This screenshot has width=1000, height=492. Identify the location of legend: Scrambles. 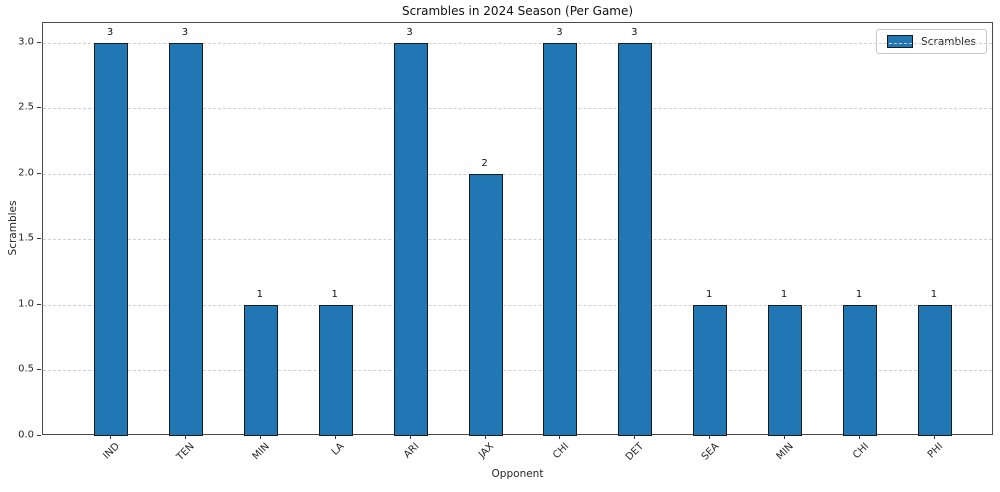
(931, 41).